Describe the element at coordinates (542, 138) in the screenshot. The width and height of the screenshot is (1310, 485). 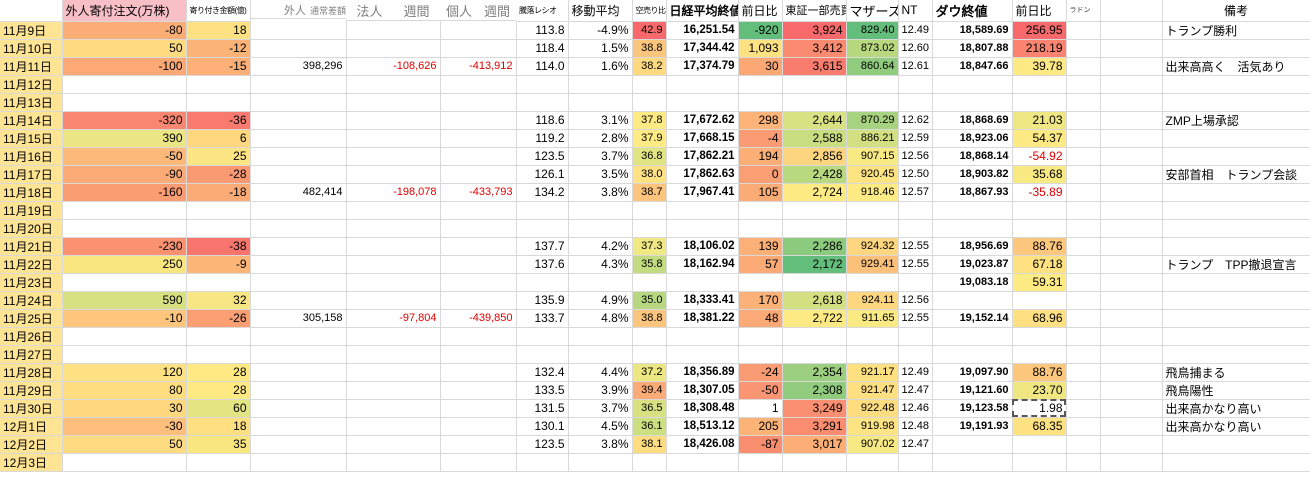
I see `cell-updown-ratio: 119.2` at that location.